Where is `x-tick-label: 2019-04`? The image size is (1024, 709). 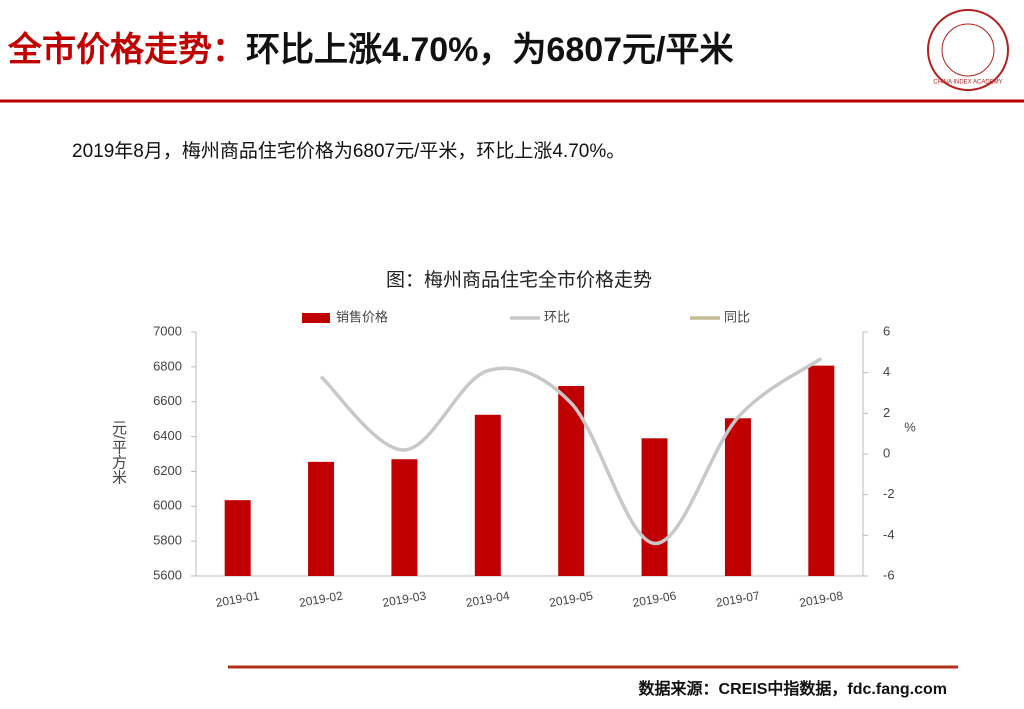
x-tick-label: 2019-04 is located at coordinates (488, 598).